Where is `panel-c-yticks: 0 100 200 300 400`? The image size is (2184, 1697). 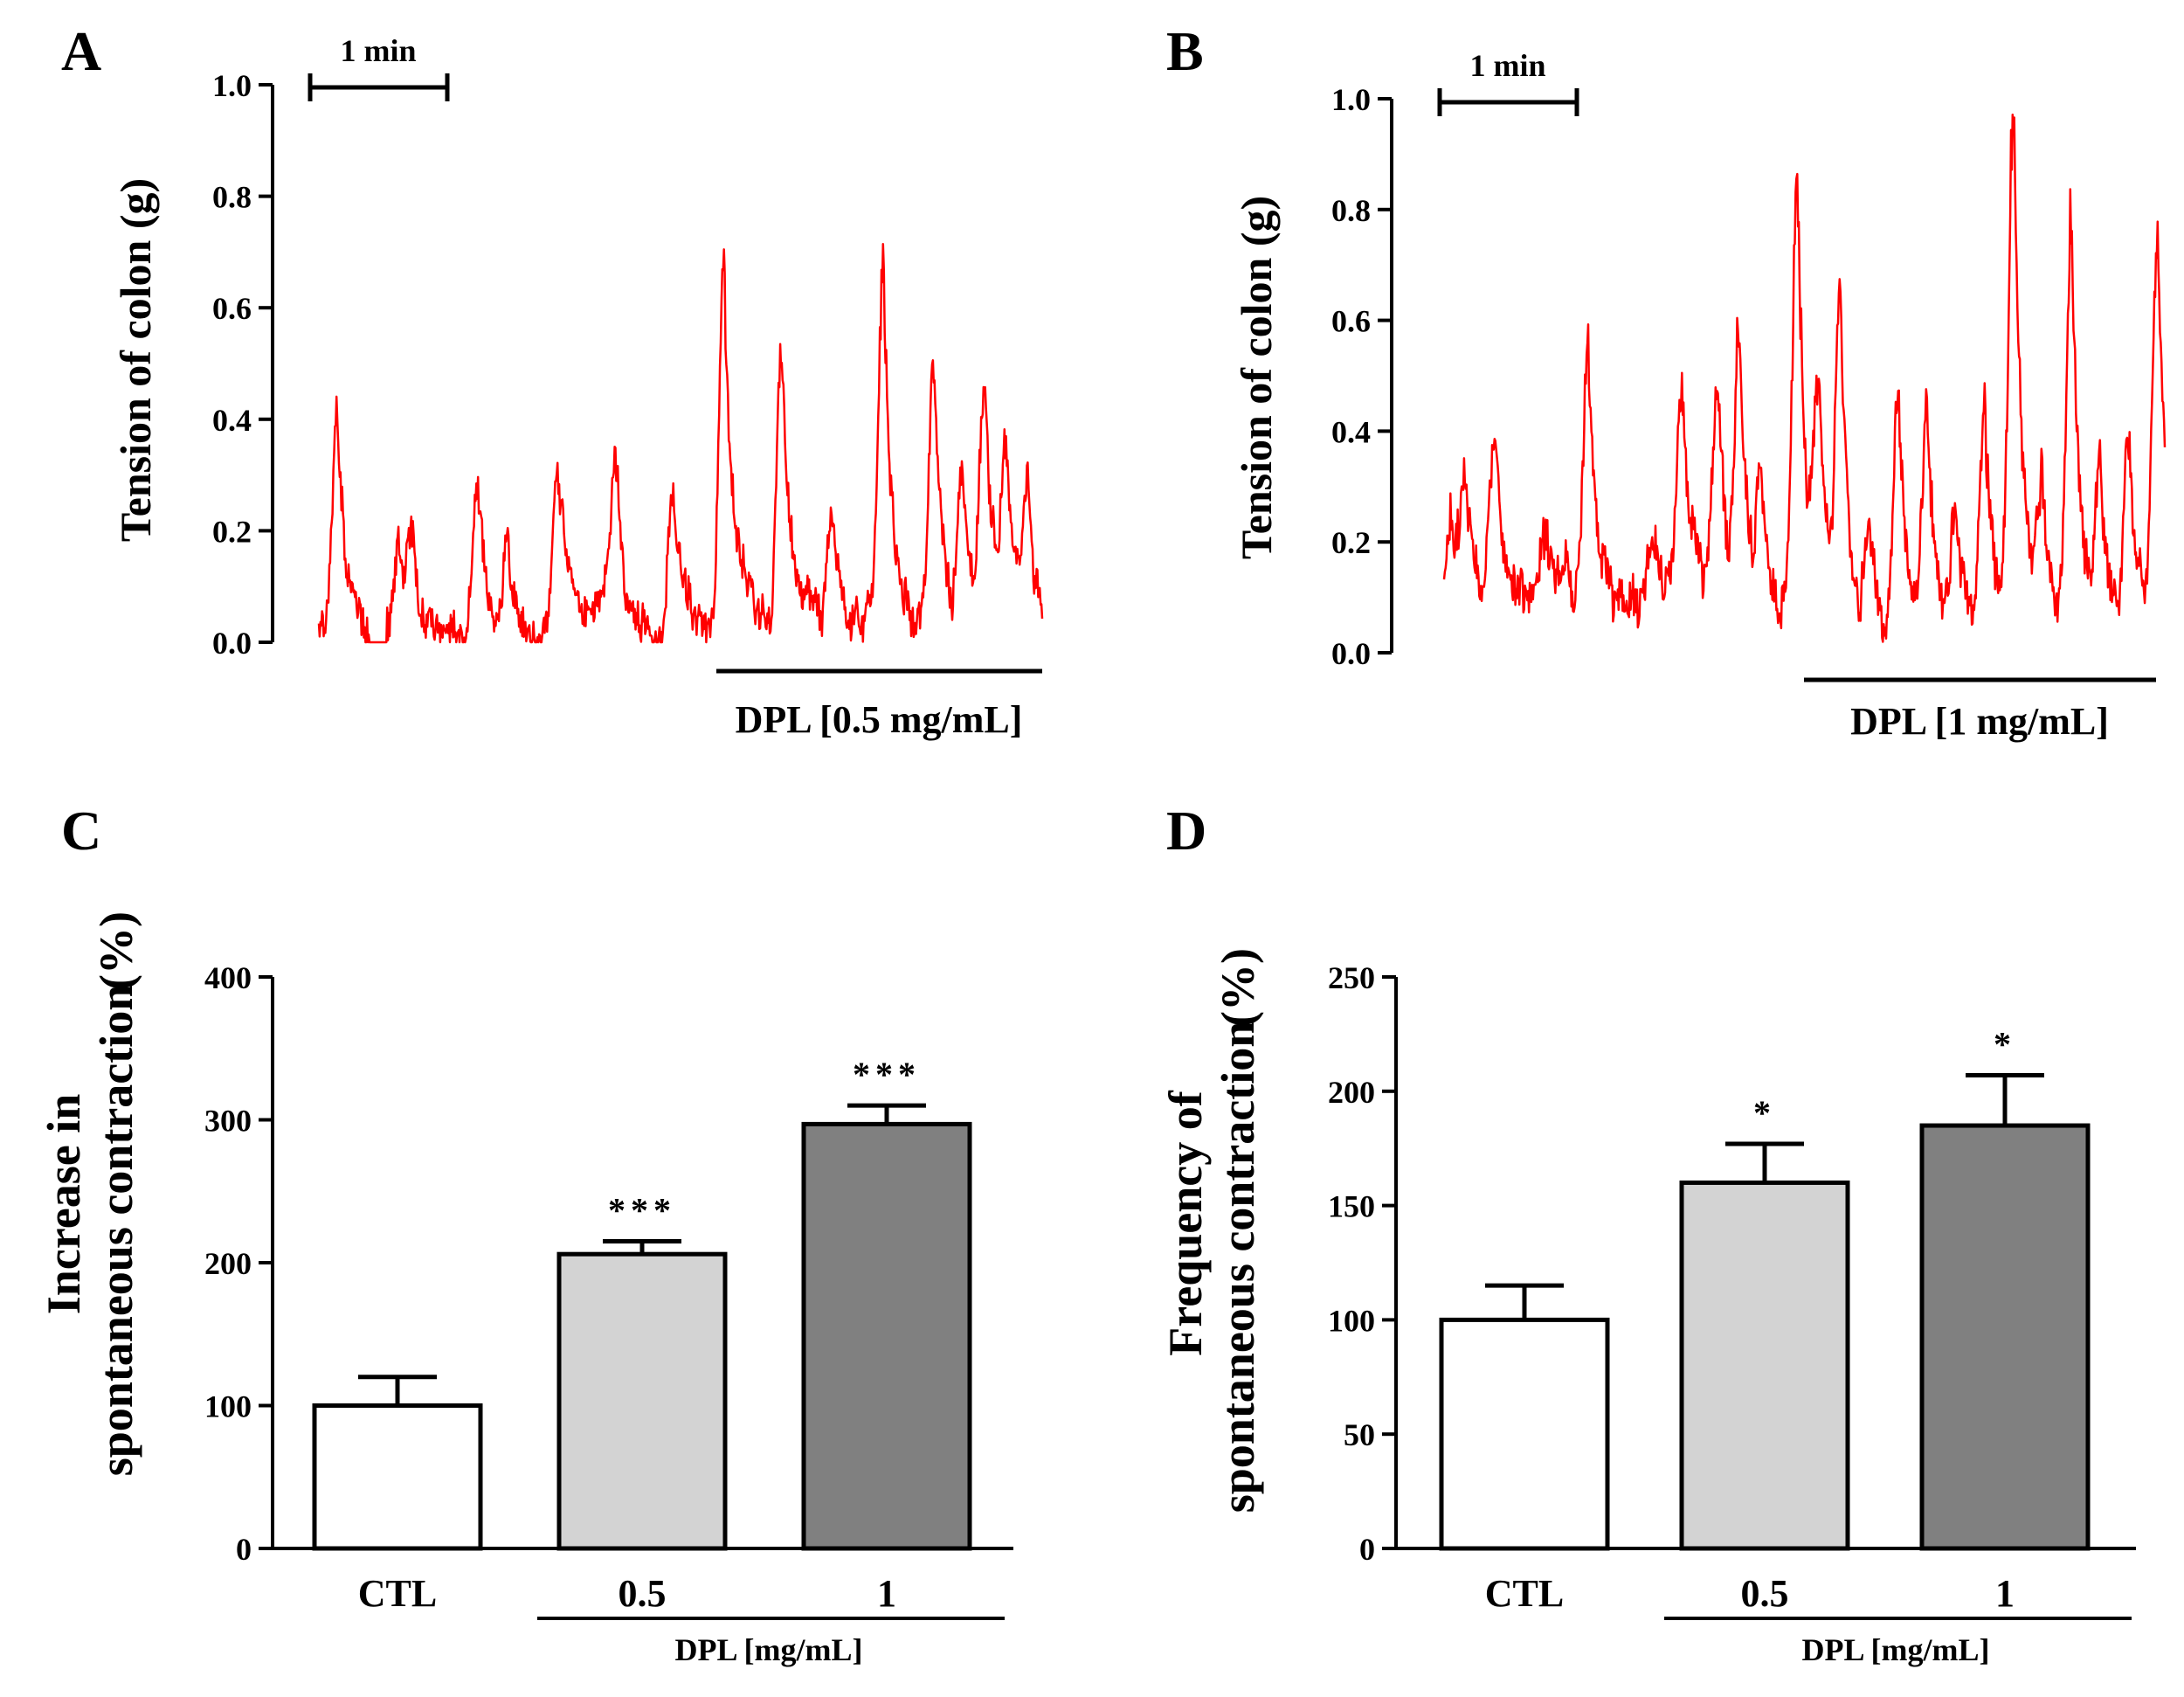 panel-c-yticks: 0 100 200 300 400 is located at coordinates (238, 1264).